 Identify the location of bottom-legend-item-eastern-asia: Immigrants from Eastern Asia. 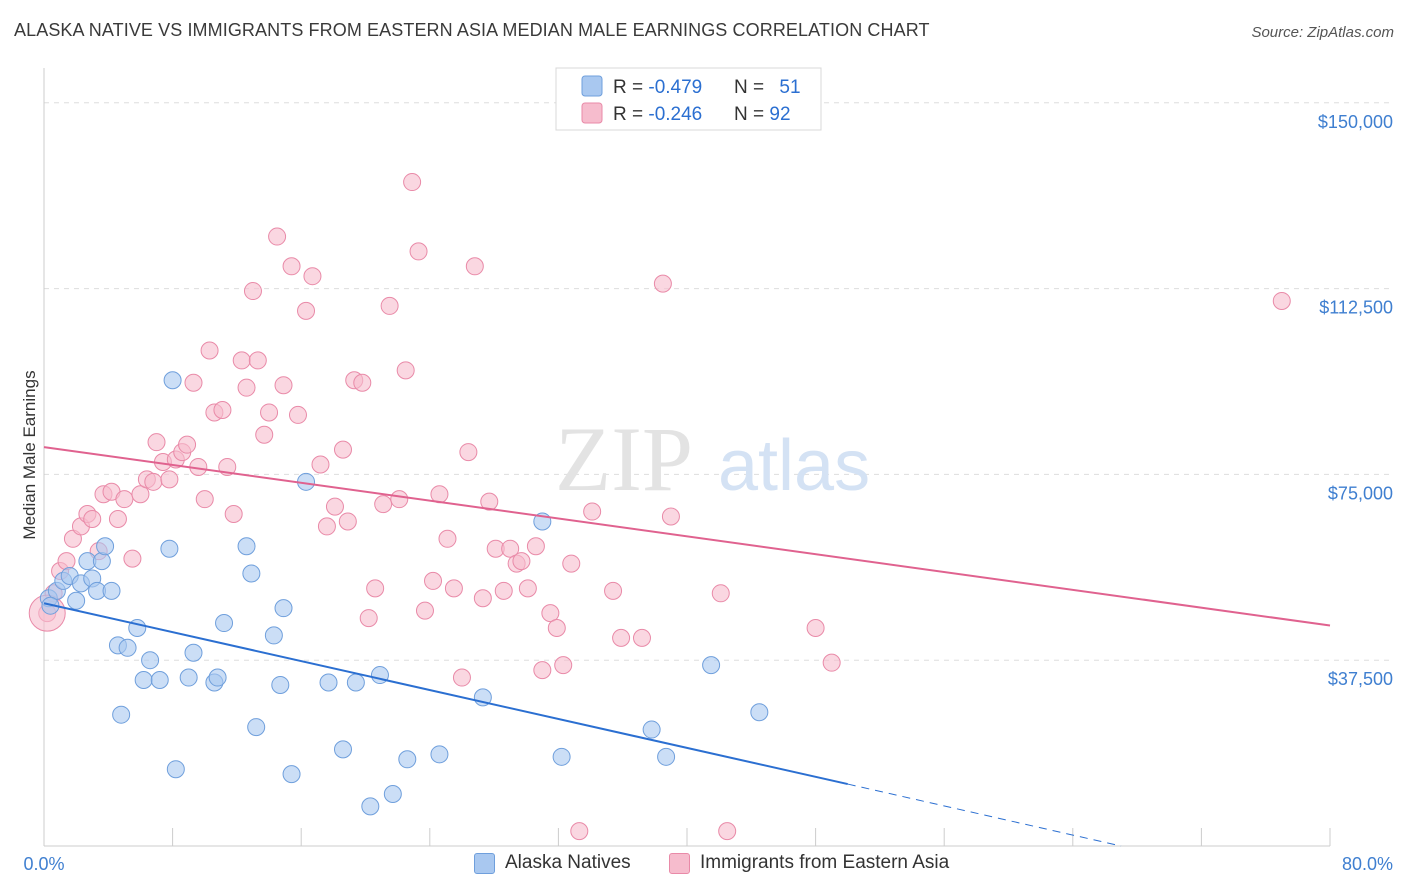
(809, 863).